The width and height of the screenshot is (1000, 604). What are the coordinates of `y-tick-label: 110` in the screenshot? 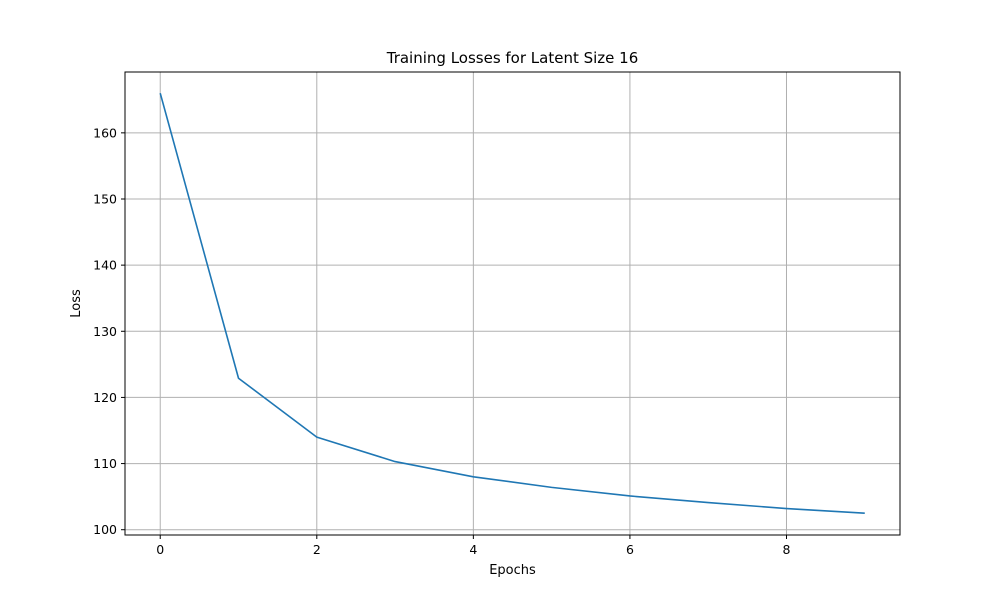 It's located at (105, 463).